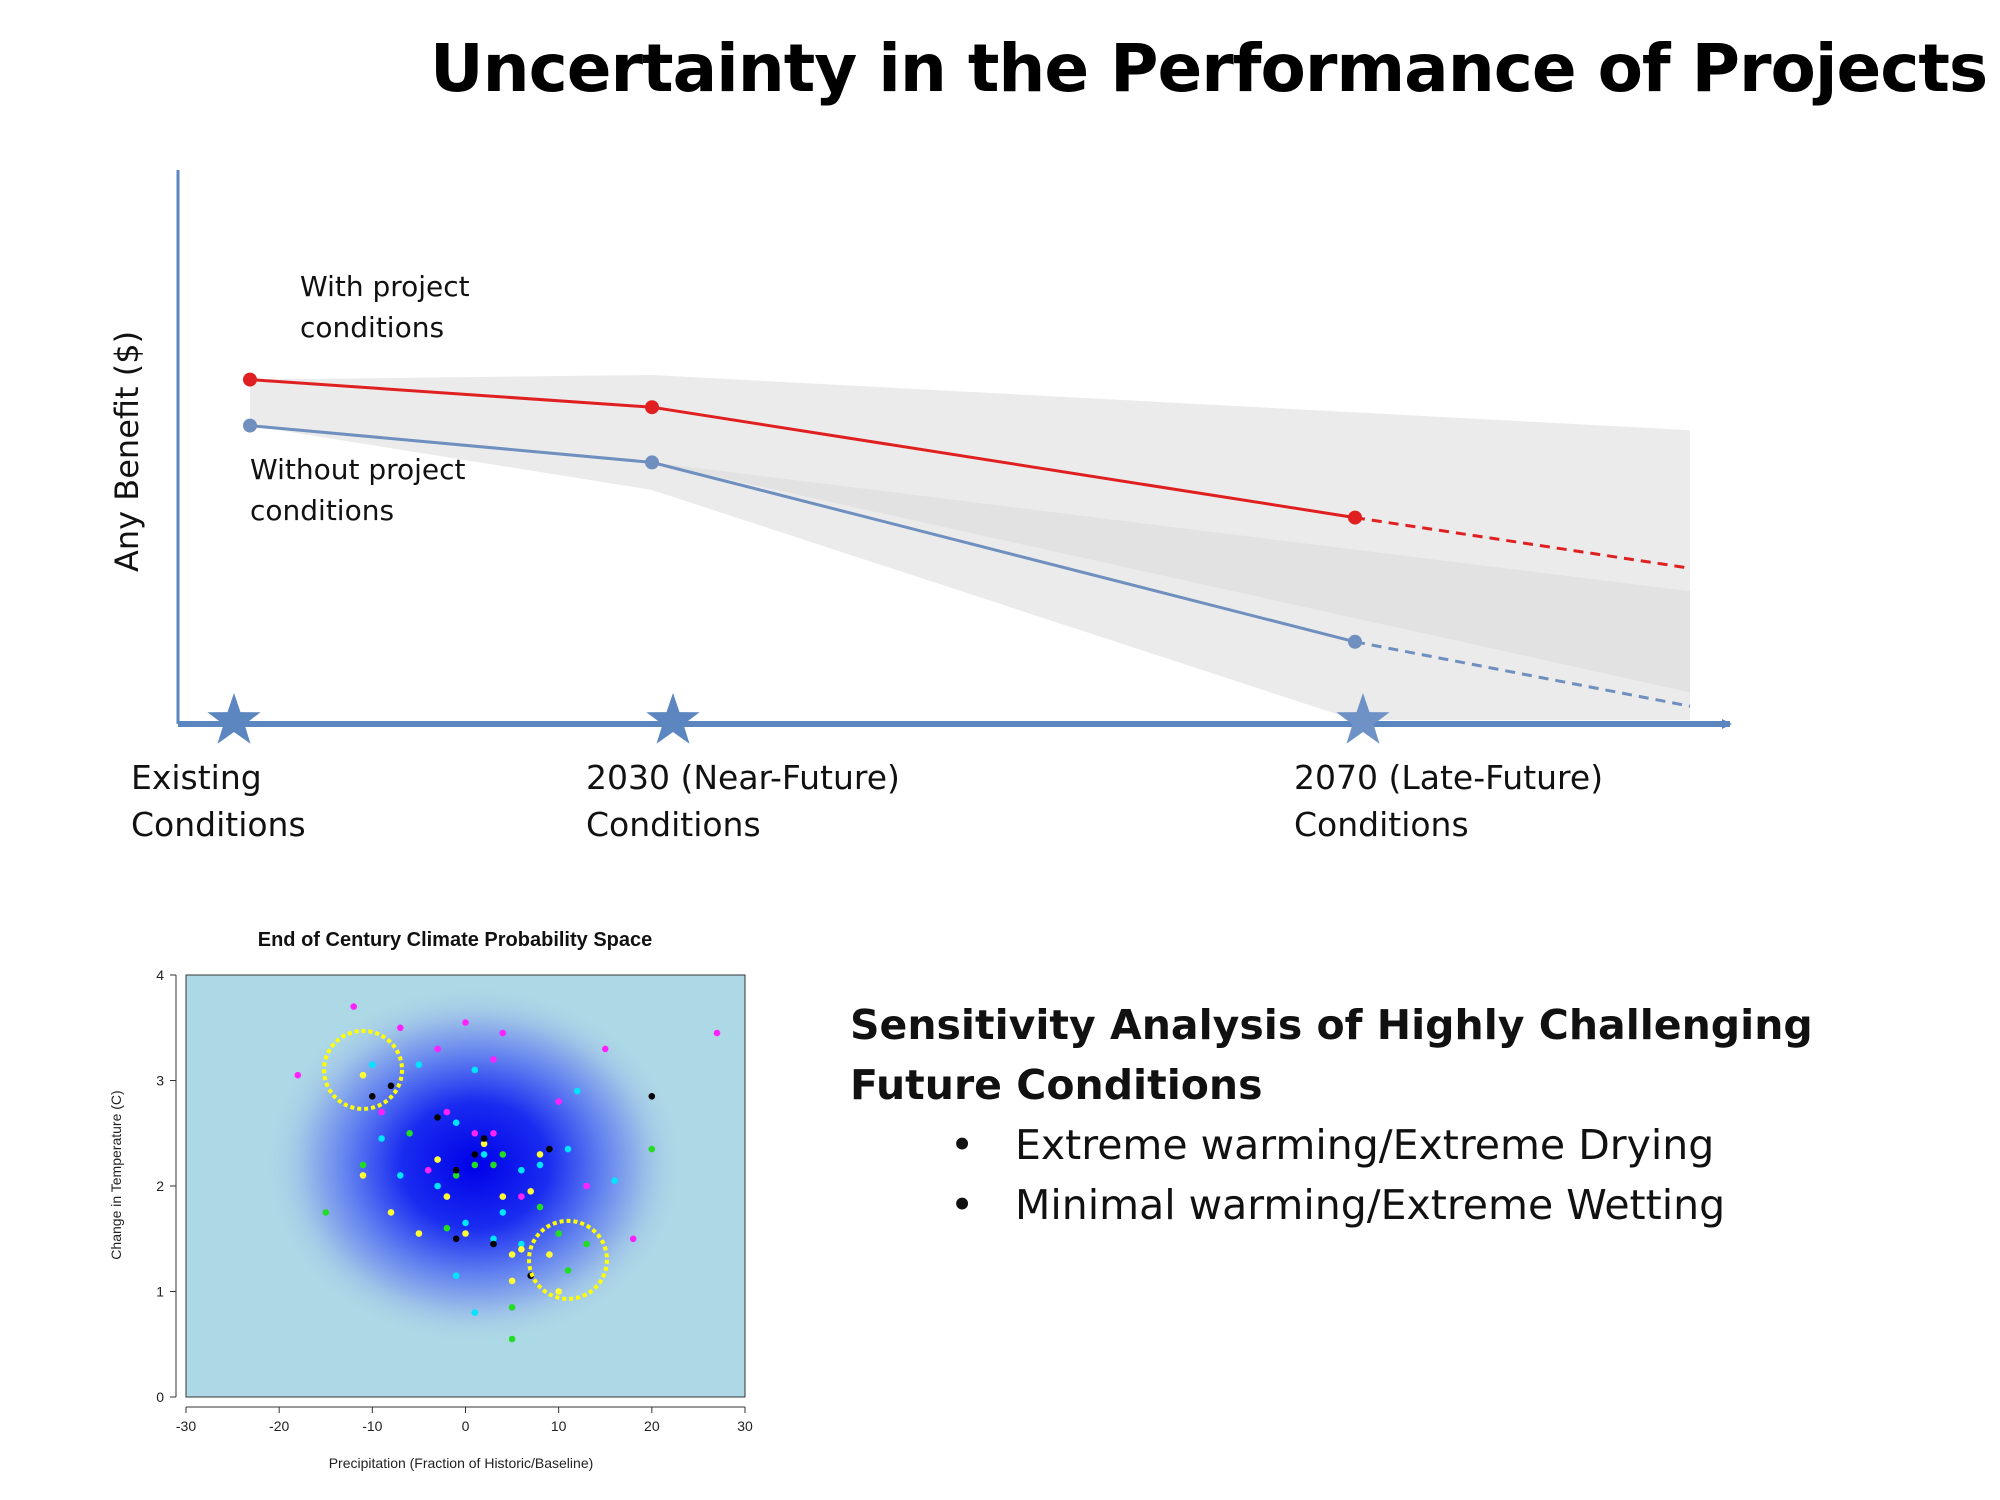 The width and height of the screenshot is (2000, 1500). Describe the element at coordinates (1449, 801) in the screenshot. I see `condition-label-2070: 2070 (Late-Future) Conditions` at that location.